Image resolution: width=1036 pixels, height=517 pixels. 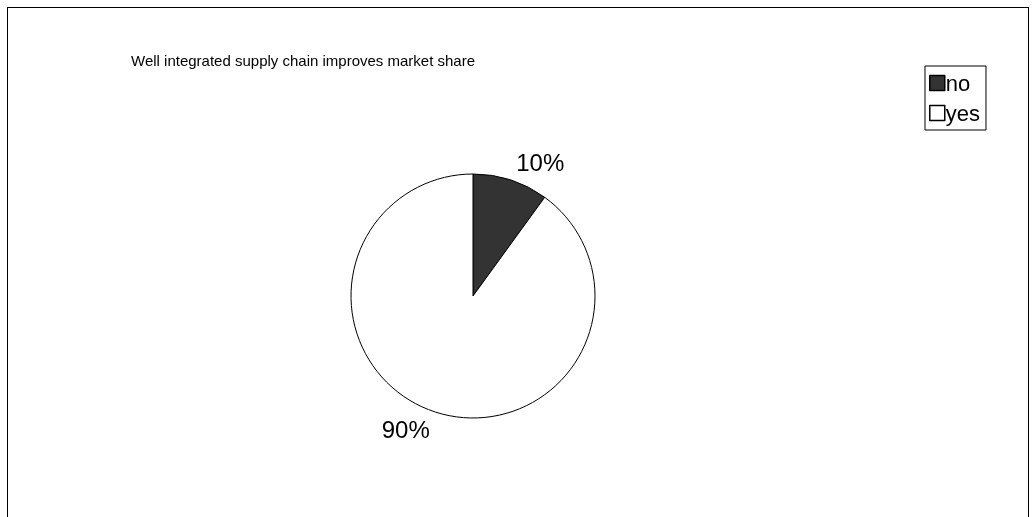 What do you see at coordinates (405, 429) in the screenshot?
I see `data-label: 90%` at bounding box center [405, 429].